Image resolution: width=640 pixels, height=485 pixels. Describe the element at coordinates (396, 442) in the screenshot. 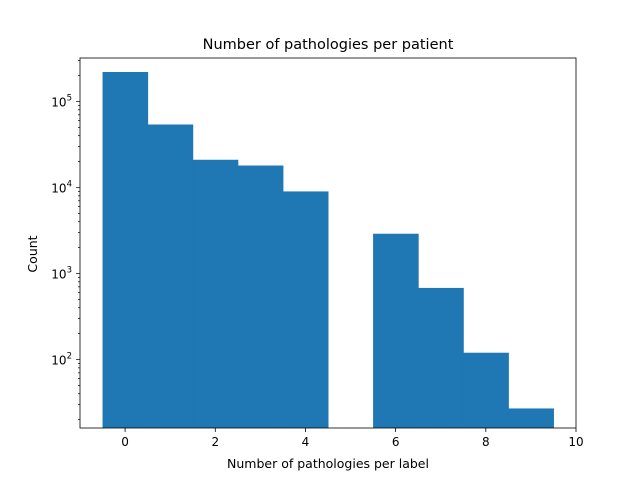

I see `x-tick-label: 6` at that location.